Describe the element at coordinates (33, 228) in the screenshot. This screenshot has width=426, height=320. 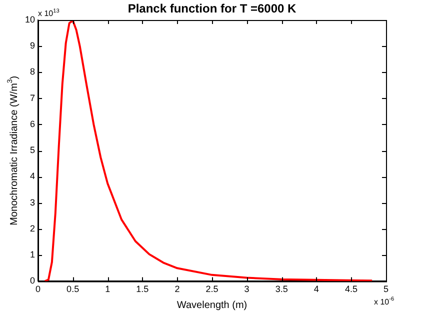
I see `y-tick-label: 2` at that location.